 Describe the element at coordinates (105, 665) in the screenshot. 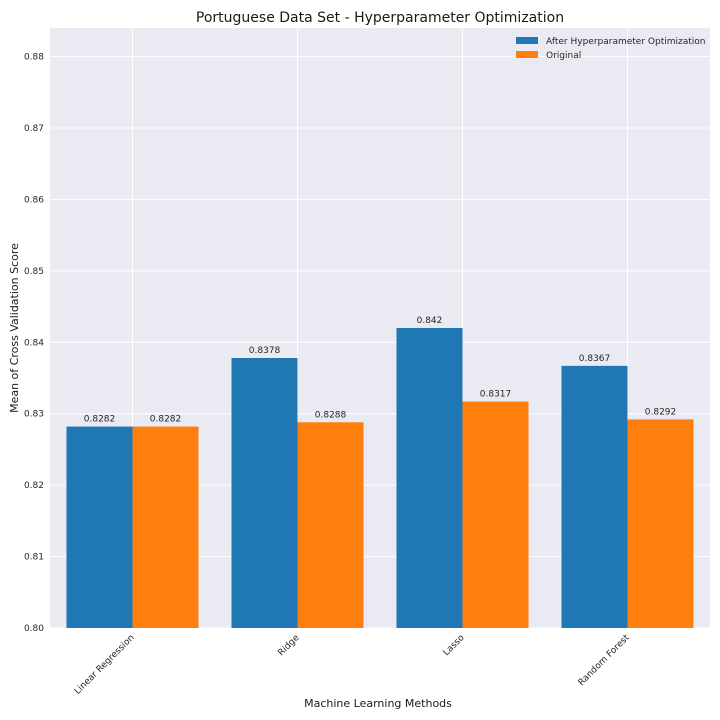

I see `x-tick-label: Linear Regression` at that location.